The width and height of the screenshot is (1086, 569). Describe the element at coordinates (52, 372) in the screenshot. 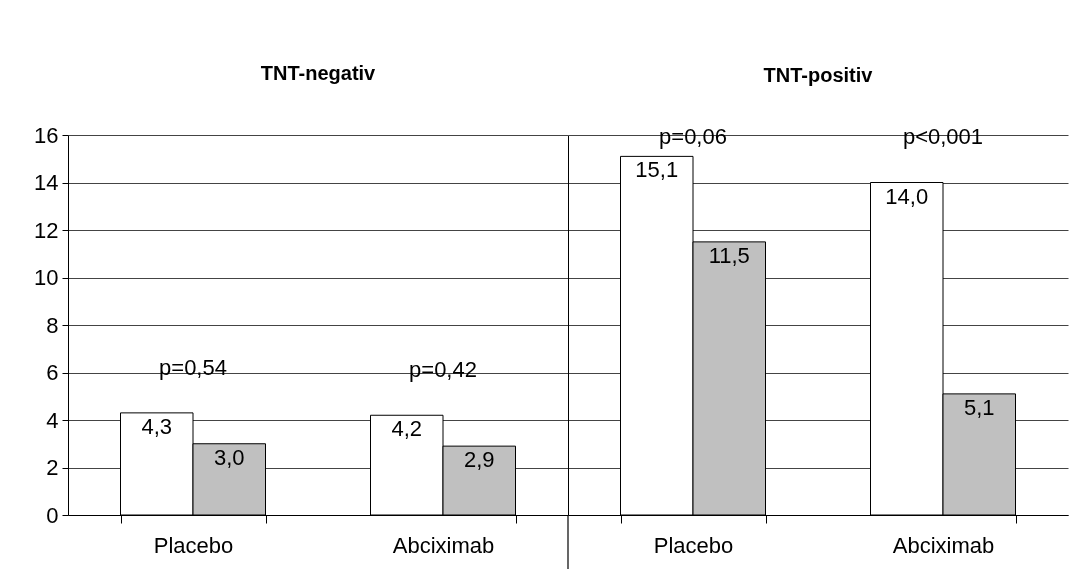

I see `y-tick-label: 6` at that location.